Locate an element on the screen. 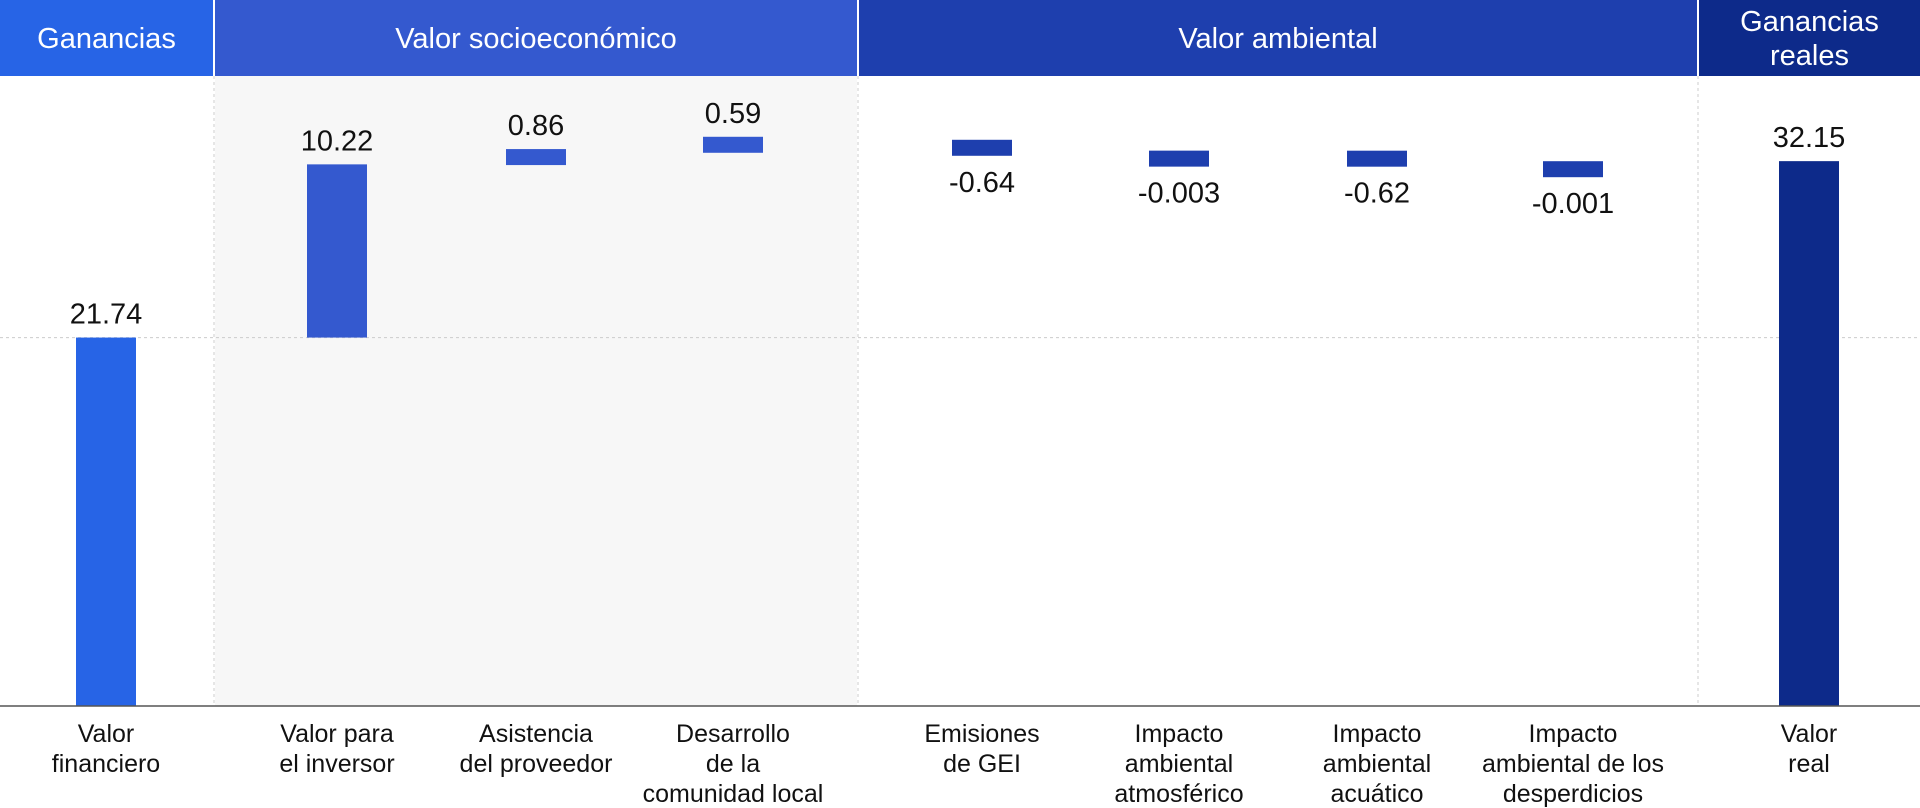 This screenshot has height=808, width=1920. value-label-7: -0.001 is located at coordinates (1573, 204).